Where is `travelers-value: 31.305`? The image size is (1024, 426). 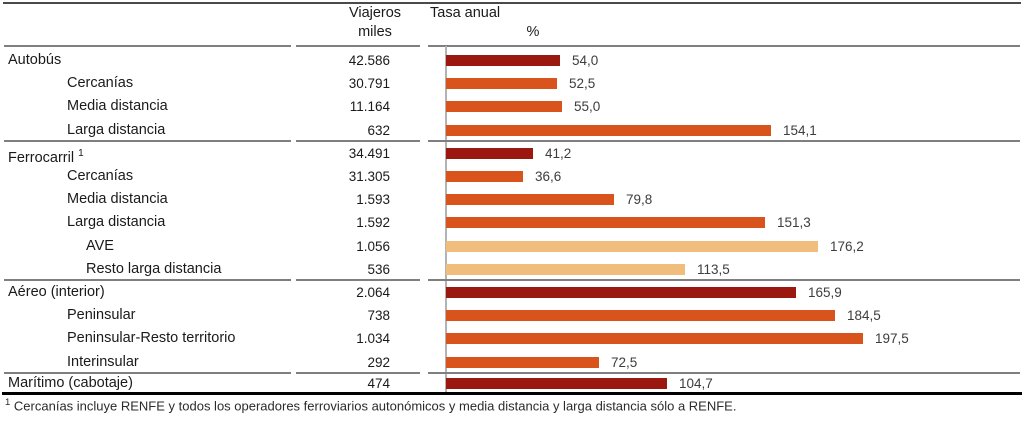
travelers-value: 31.305 is located at coordinates (369, 176).